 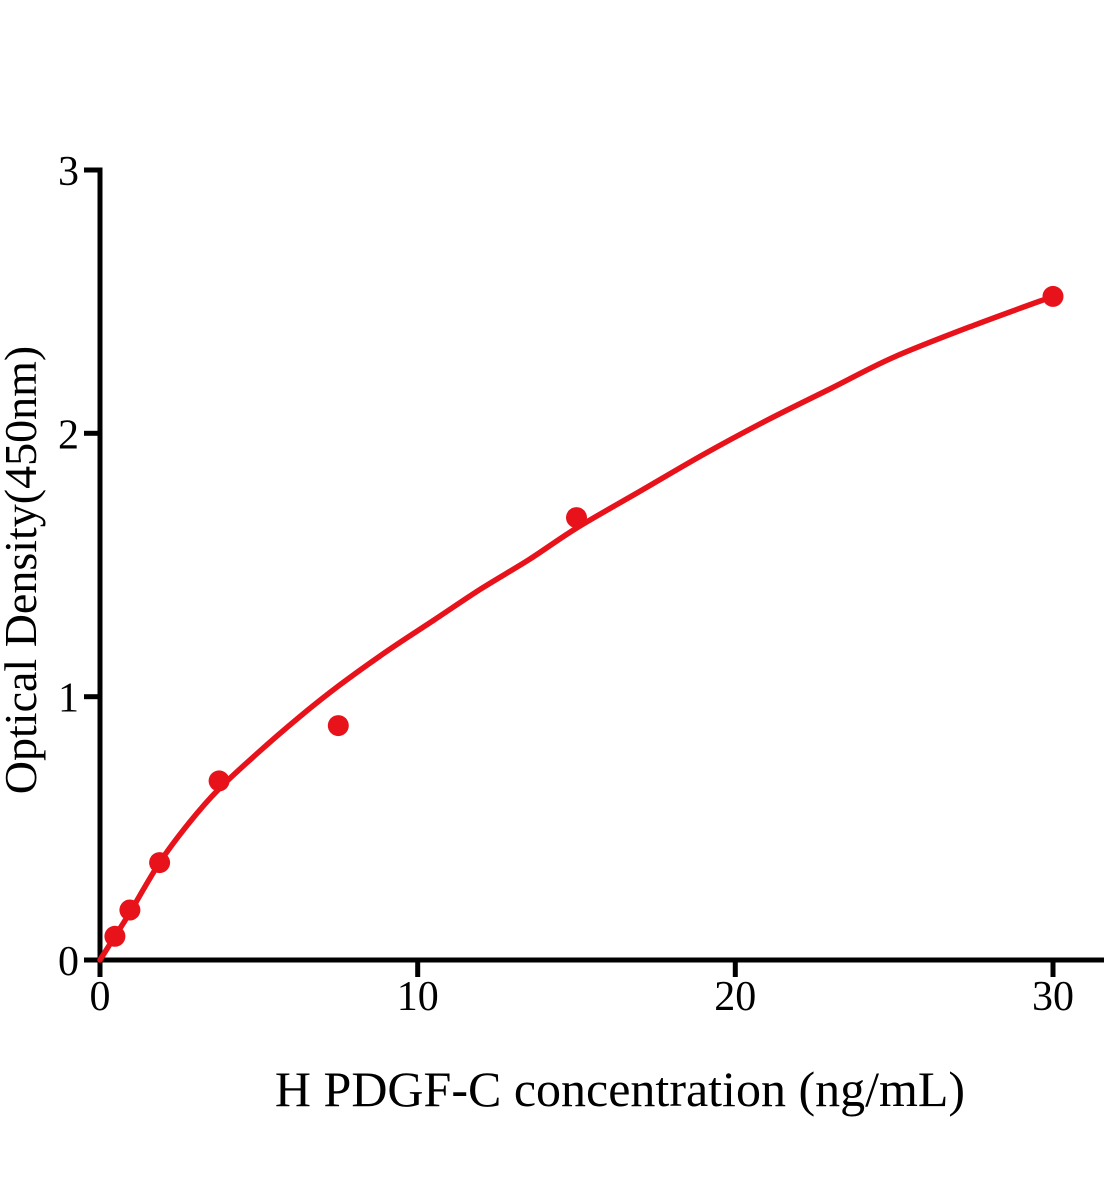 What do you see at coordinates (735, 997) in the screenshot?
I see `x-tick-label: 20` at bounding box center [735, 997].